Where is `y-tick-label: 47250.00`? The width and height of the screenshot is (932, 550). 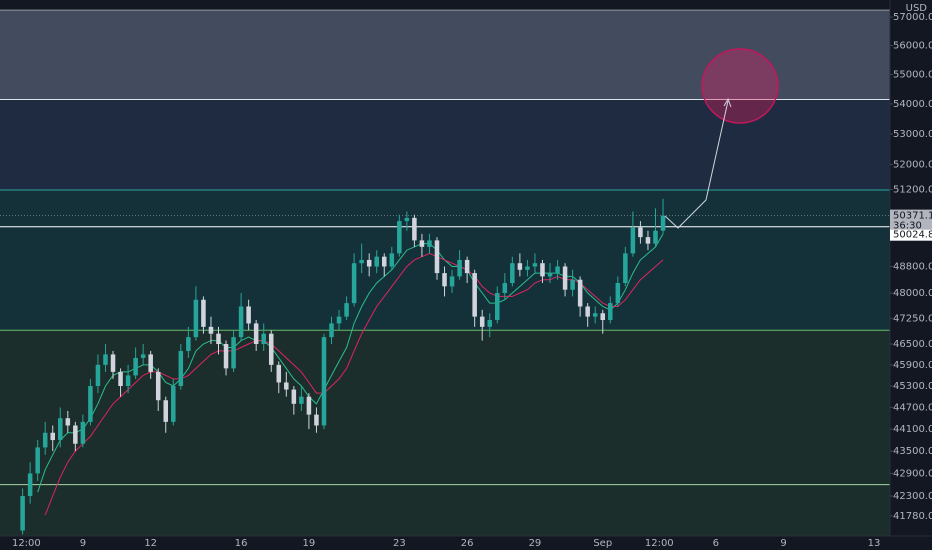
y-tick-label: 47250.00 is located at coordinates (912, 318).